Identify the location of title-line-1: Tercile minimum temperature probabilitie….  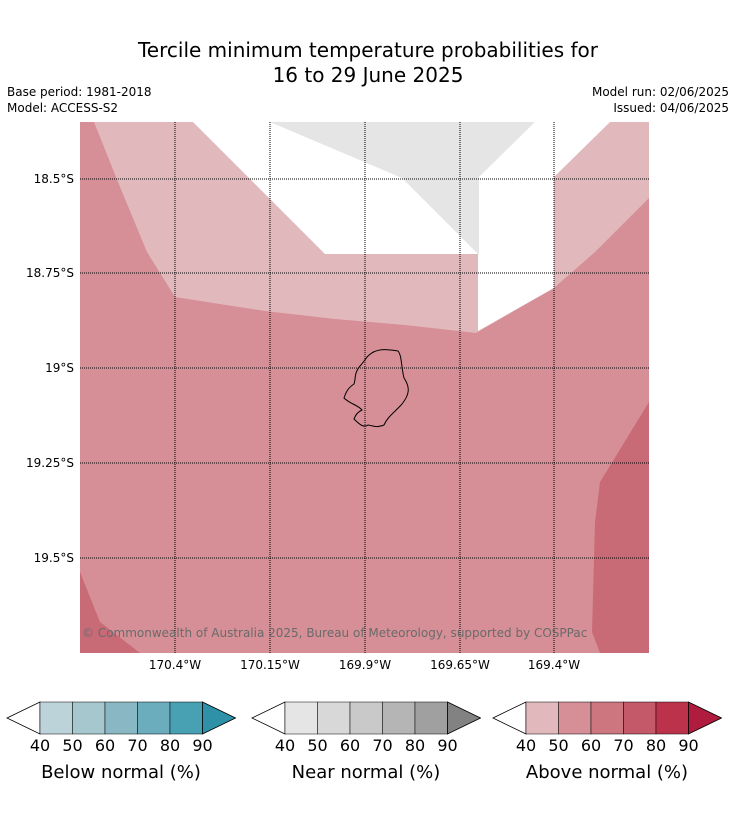
(368, 50).